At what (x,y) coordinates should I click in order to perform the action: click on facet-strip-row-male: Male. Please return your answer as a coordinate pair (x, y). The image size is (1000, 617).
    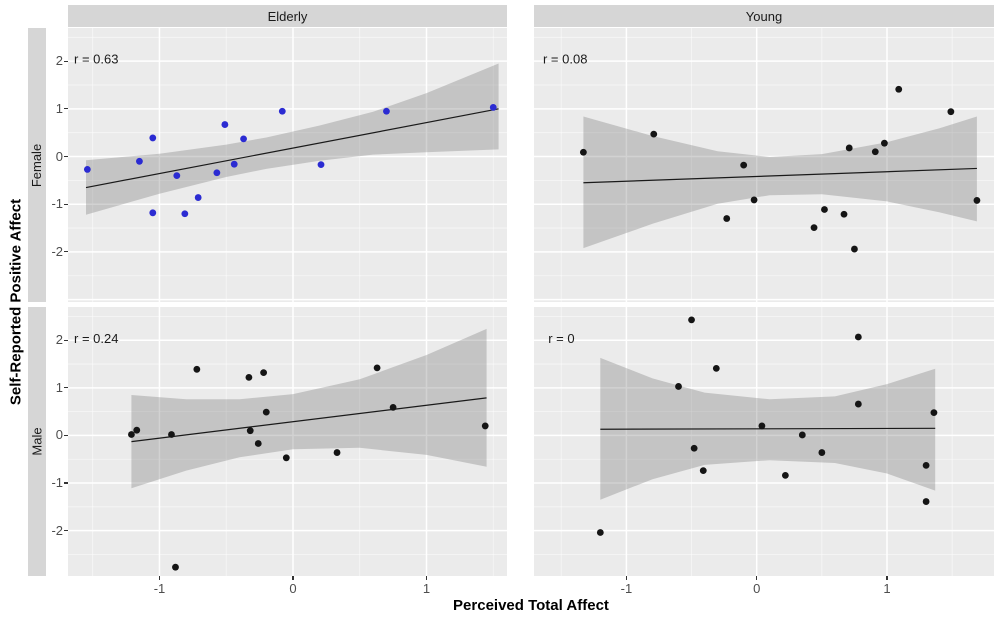
    Looking at the image, I should click on (37, 441).